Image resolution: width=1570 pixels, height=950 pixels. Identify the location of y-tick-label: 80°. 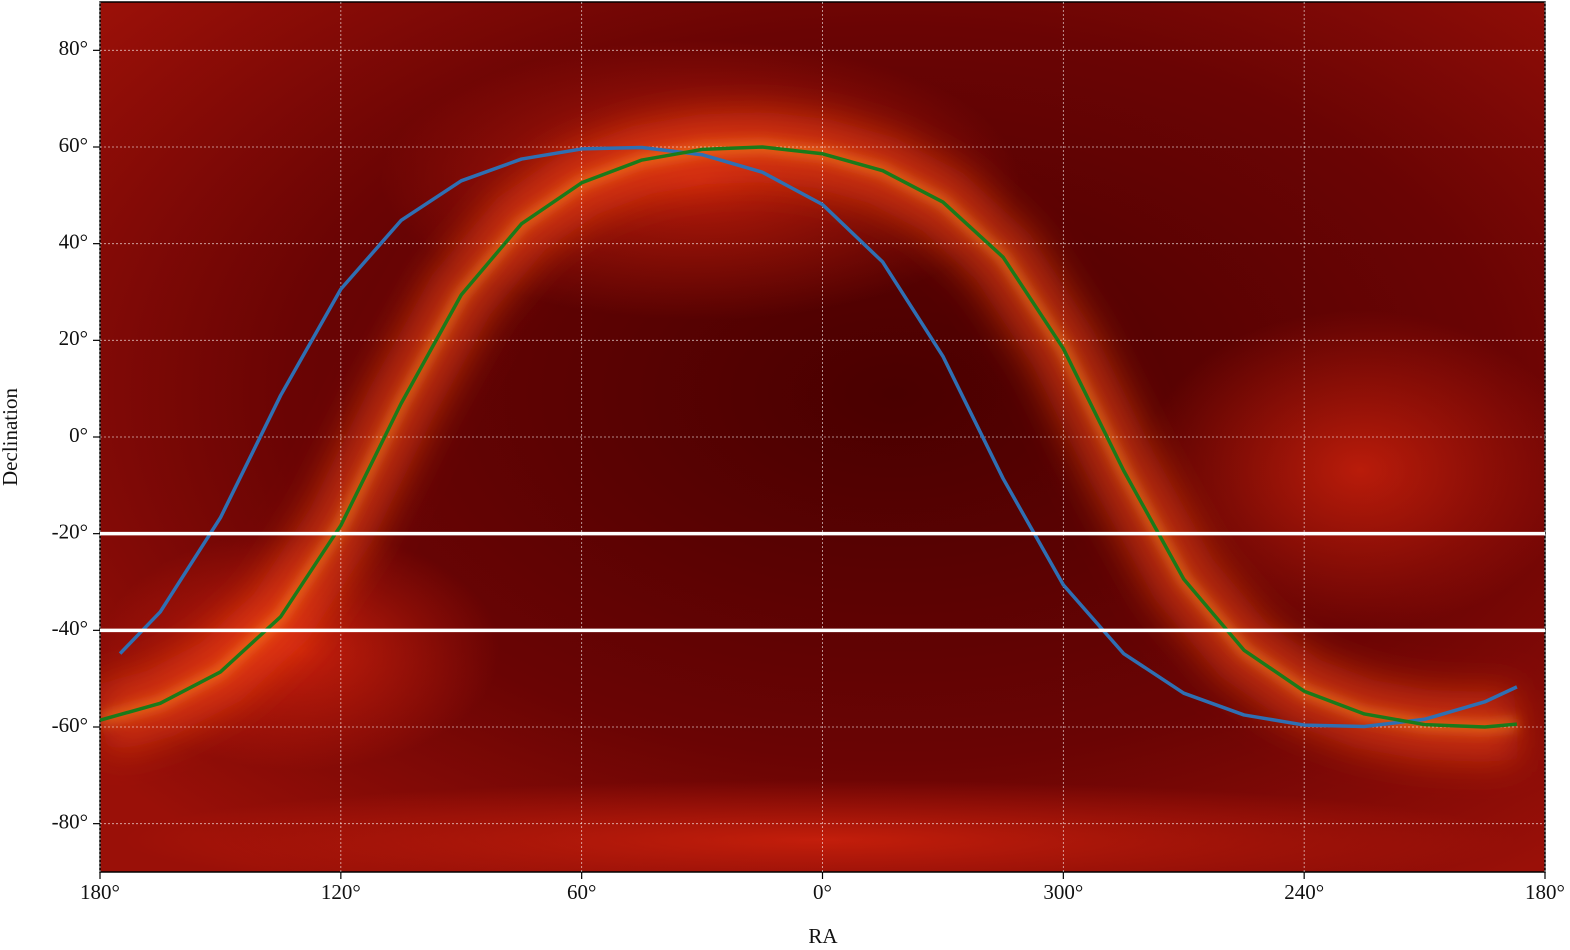
(73, 48).